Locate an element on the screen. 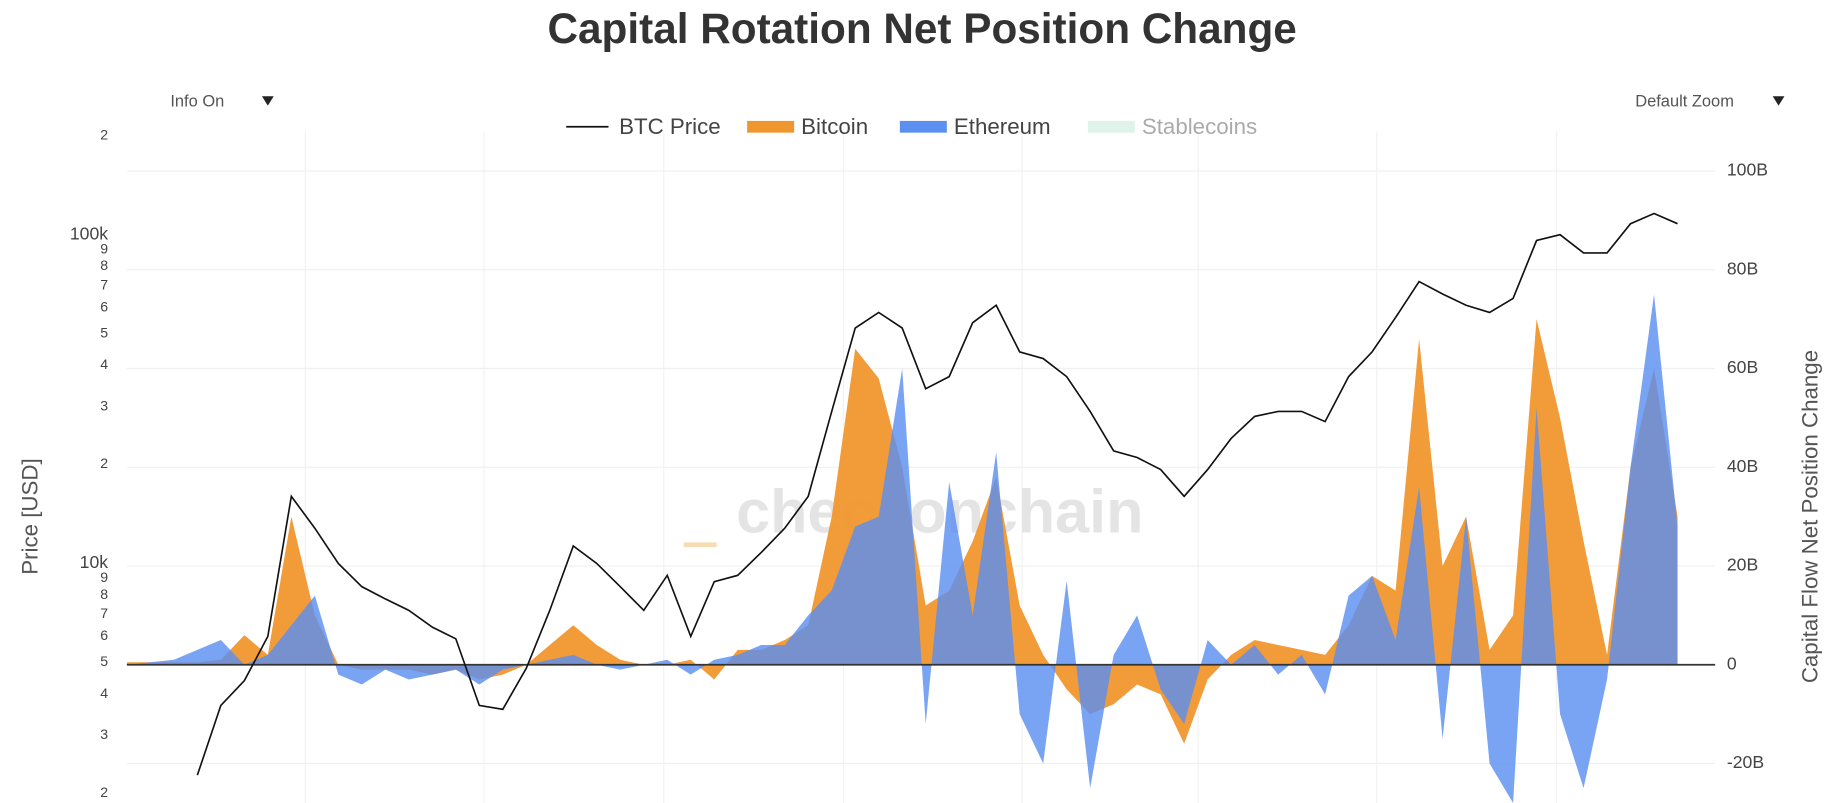  info-toggle: Info On is located at coordinates (222, 101).